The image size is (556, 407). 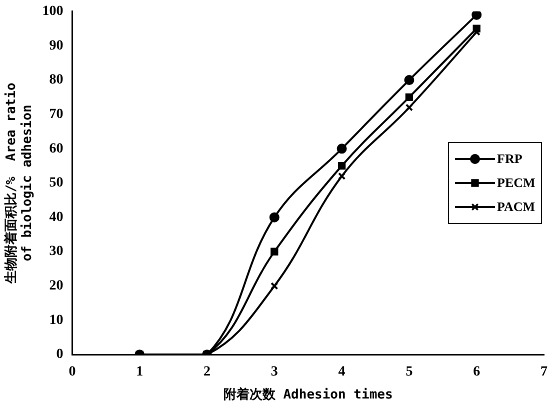 What do you see at coordinates (56, 46) in the screenshot?
I see `y-tick-label: 90` at bounding box center [56, 46].